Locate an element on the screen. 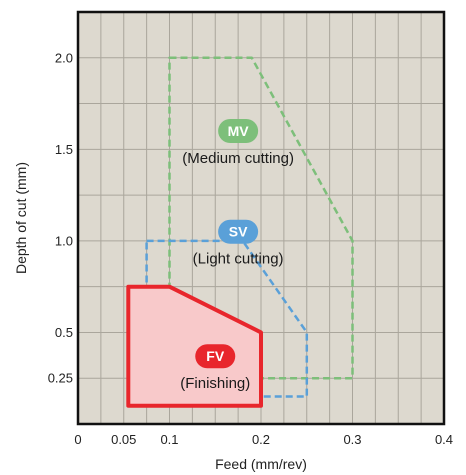  region-fv is located at coordinates (194, 346).